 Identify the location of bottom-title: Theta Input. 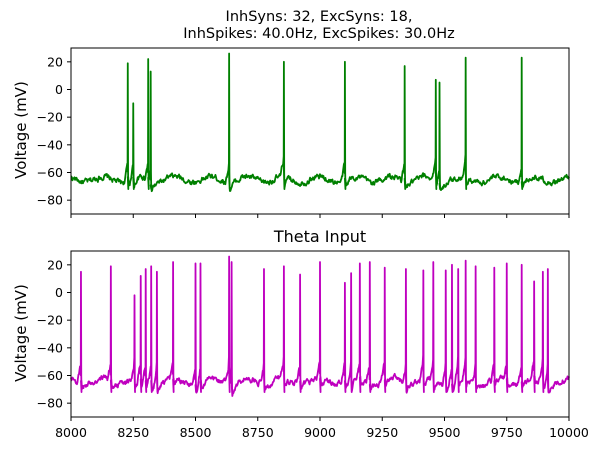
(319, 236).